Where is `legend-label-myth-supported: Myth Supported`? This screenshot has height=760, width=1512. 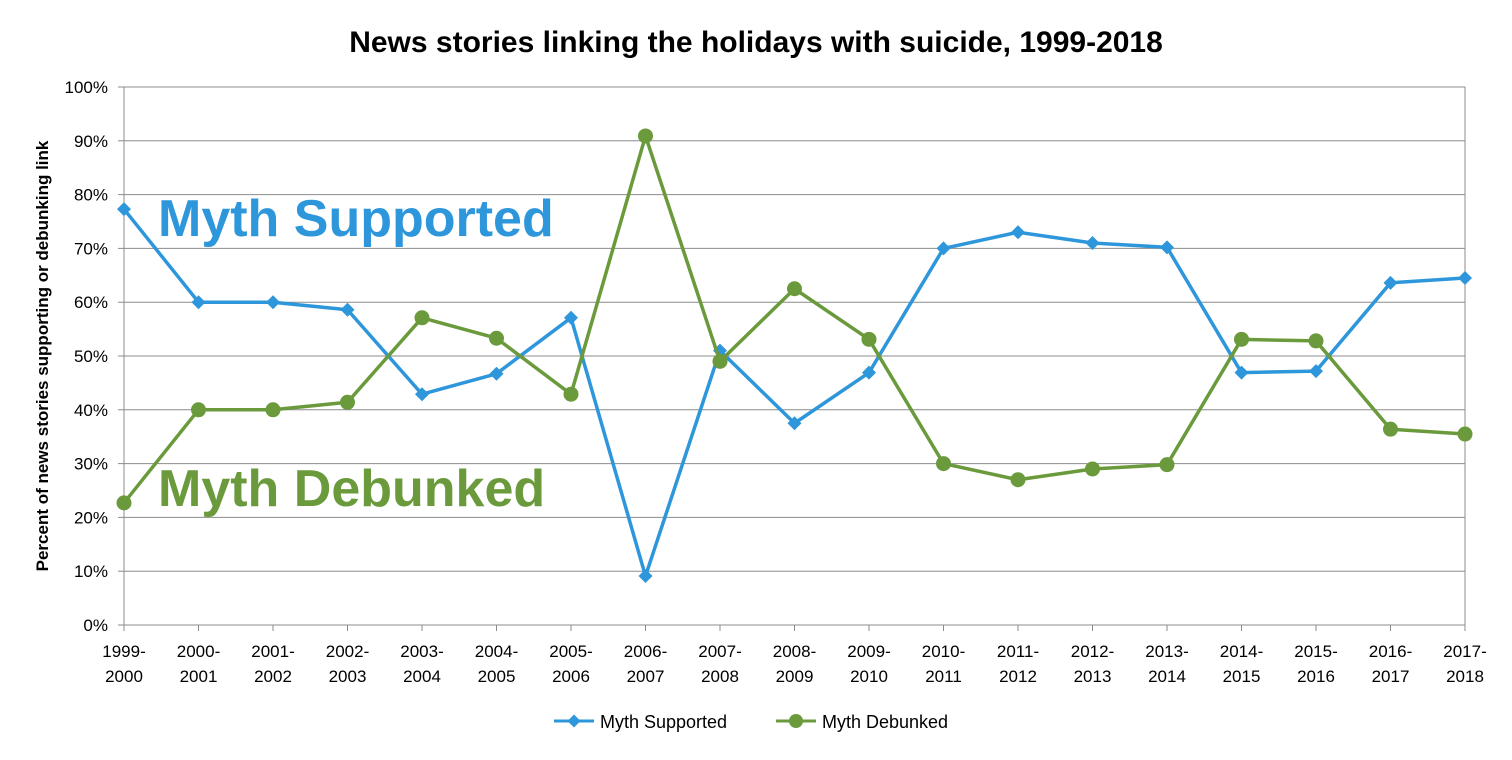
legend-label-myth-supported: Myth Supported is located at coordinates (663, 722).